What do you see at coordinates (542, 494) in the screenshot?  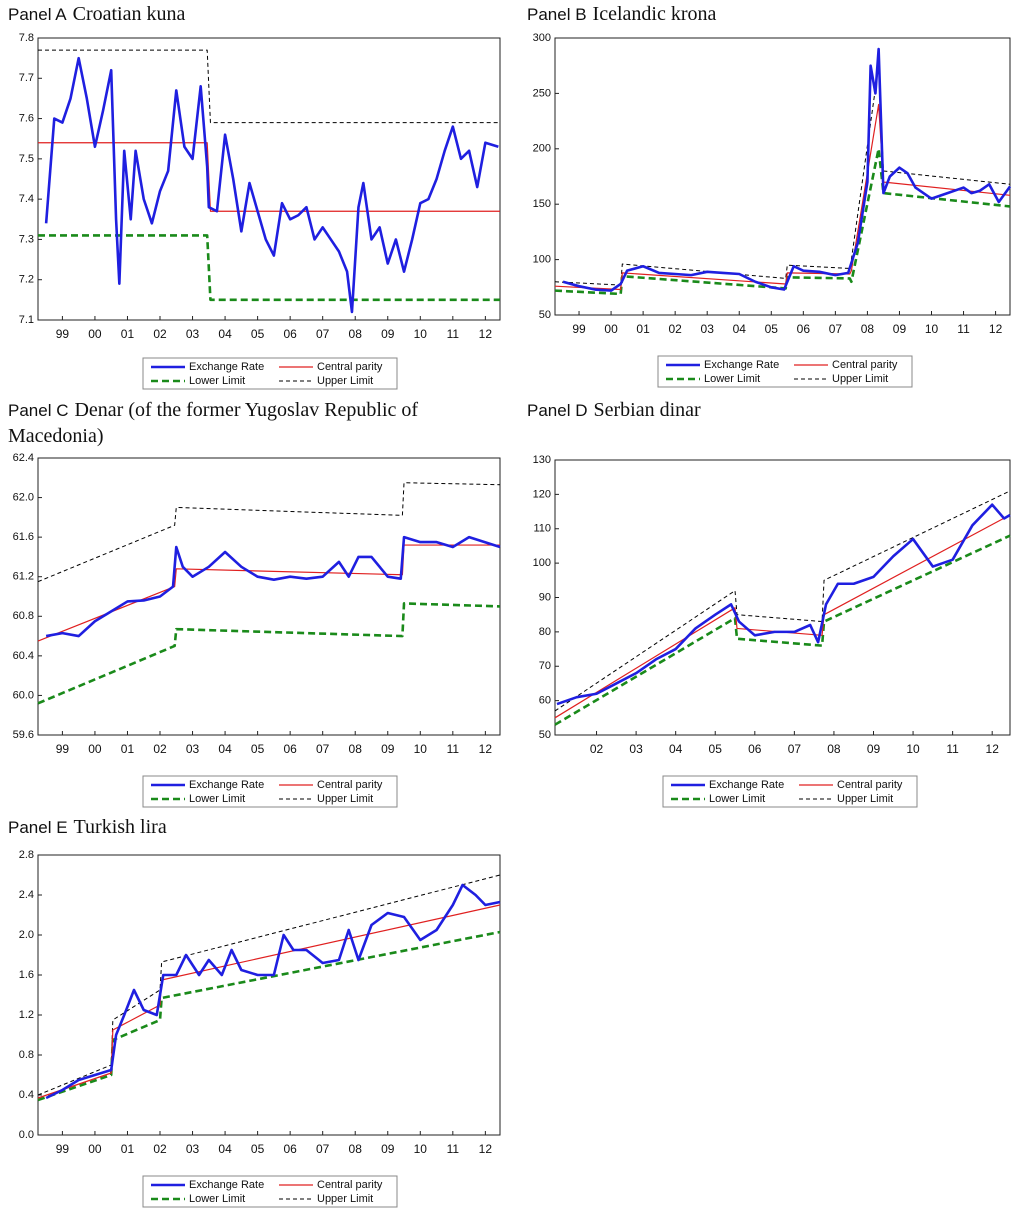 I see `y-tick-label: 120` at bounding box center [542, 494].